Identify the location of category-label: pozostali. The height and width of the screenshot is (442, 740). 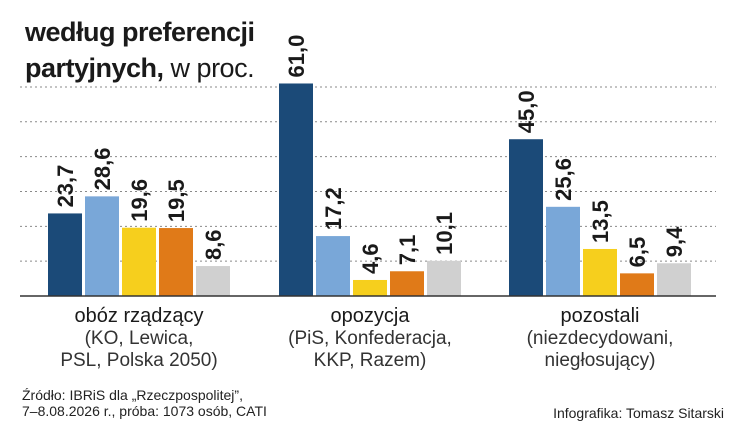
(600, 316).